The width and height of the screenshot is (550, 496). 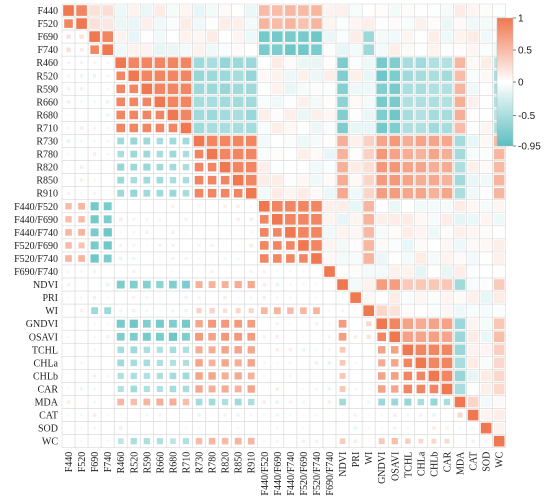 I want to click on cell-PRI-R680, so click(x=173, y=297).